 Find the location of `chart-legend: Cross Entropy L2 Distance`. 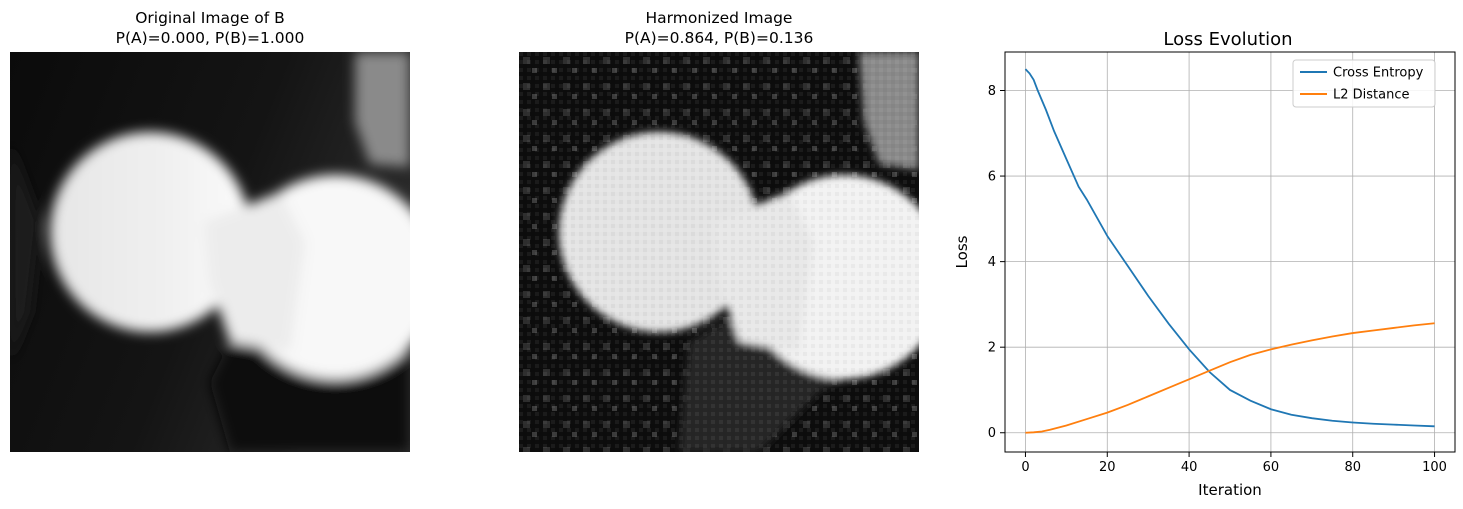

chart-legend: Cross Entropy L2 Distance is located at coordinates (1364, 83).